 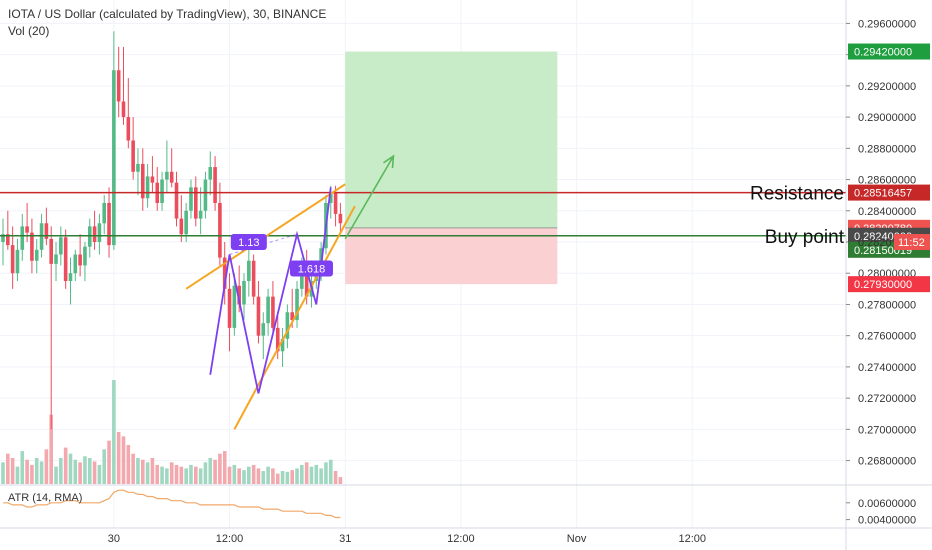 What do you see at coordinates (887, 337) in the screenshot?
I see `price-tick-label: 0.27600000` at bounding box center [887, 337].